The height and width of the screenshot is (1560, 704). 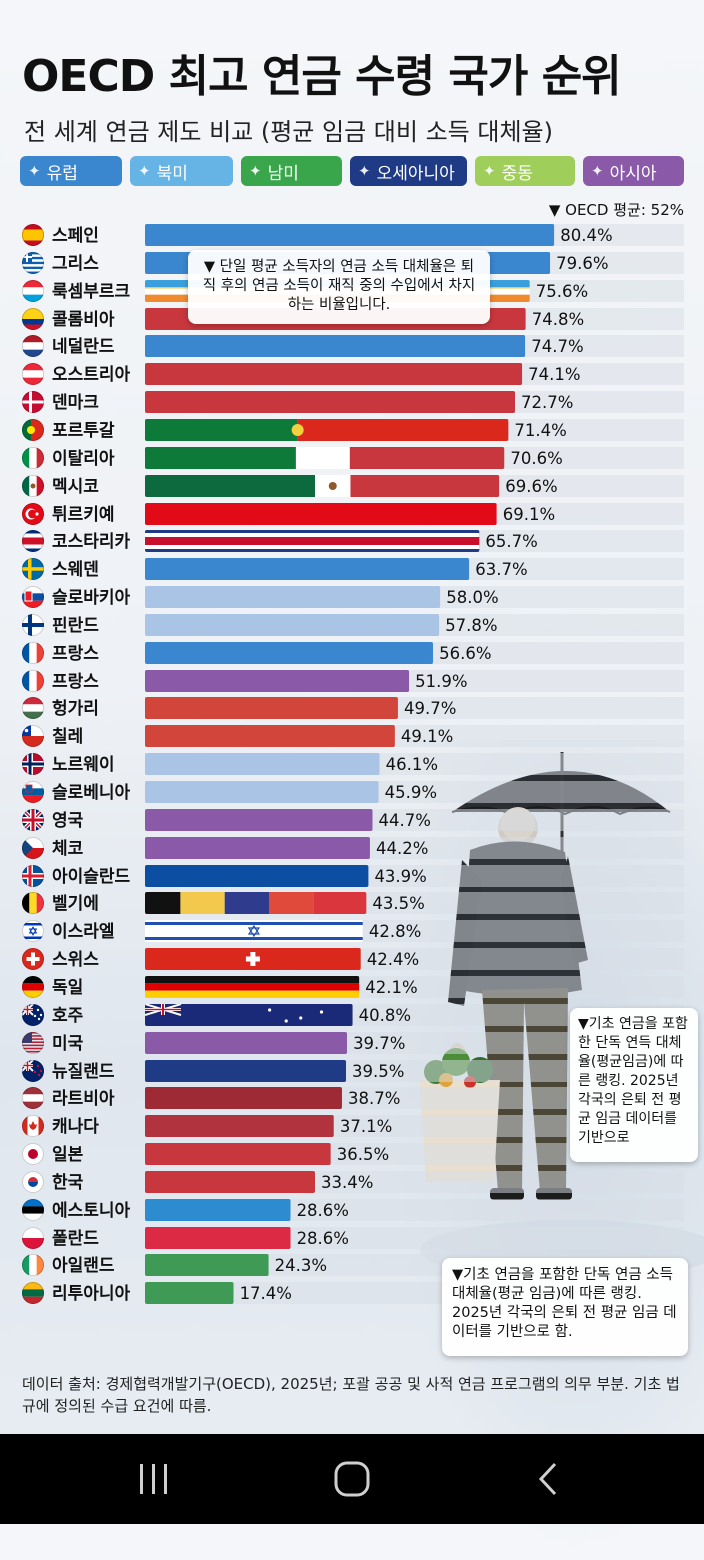 I want to click on value-label: 37.1%, so click(x=366, y=1126).